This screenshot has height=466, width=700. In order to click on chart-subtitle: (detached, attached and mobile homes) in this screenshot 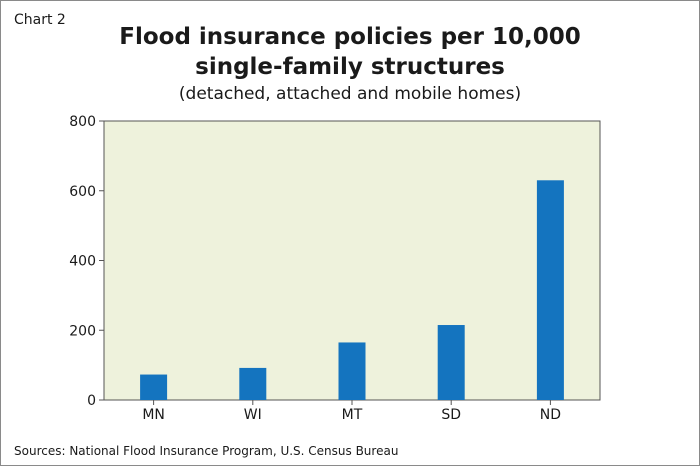, I will do `click(350, 94)`.